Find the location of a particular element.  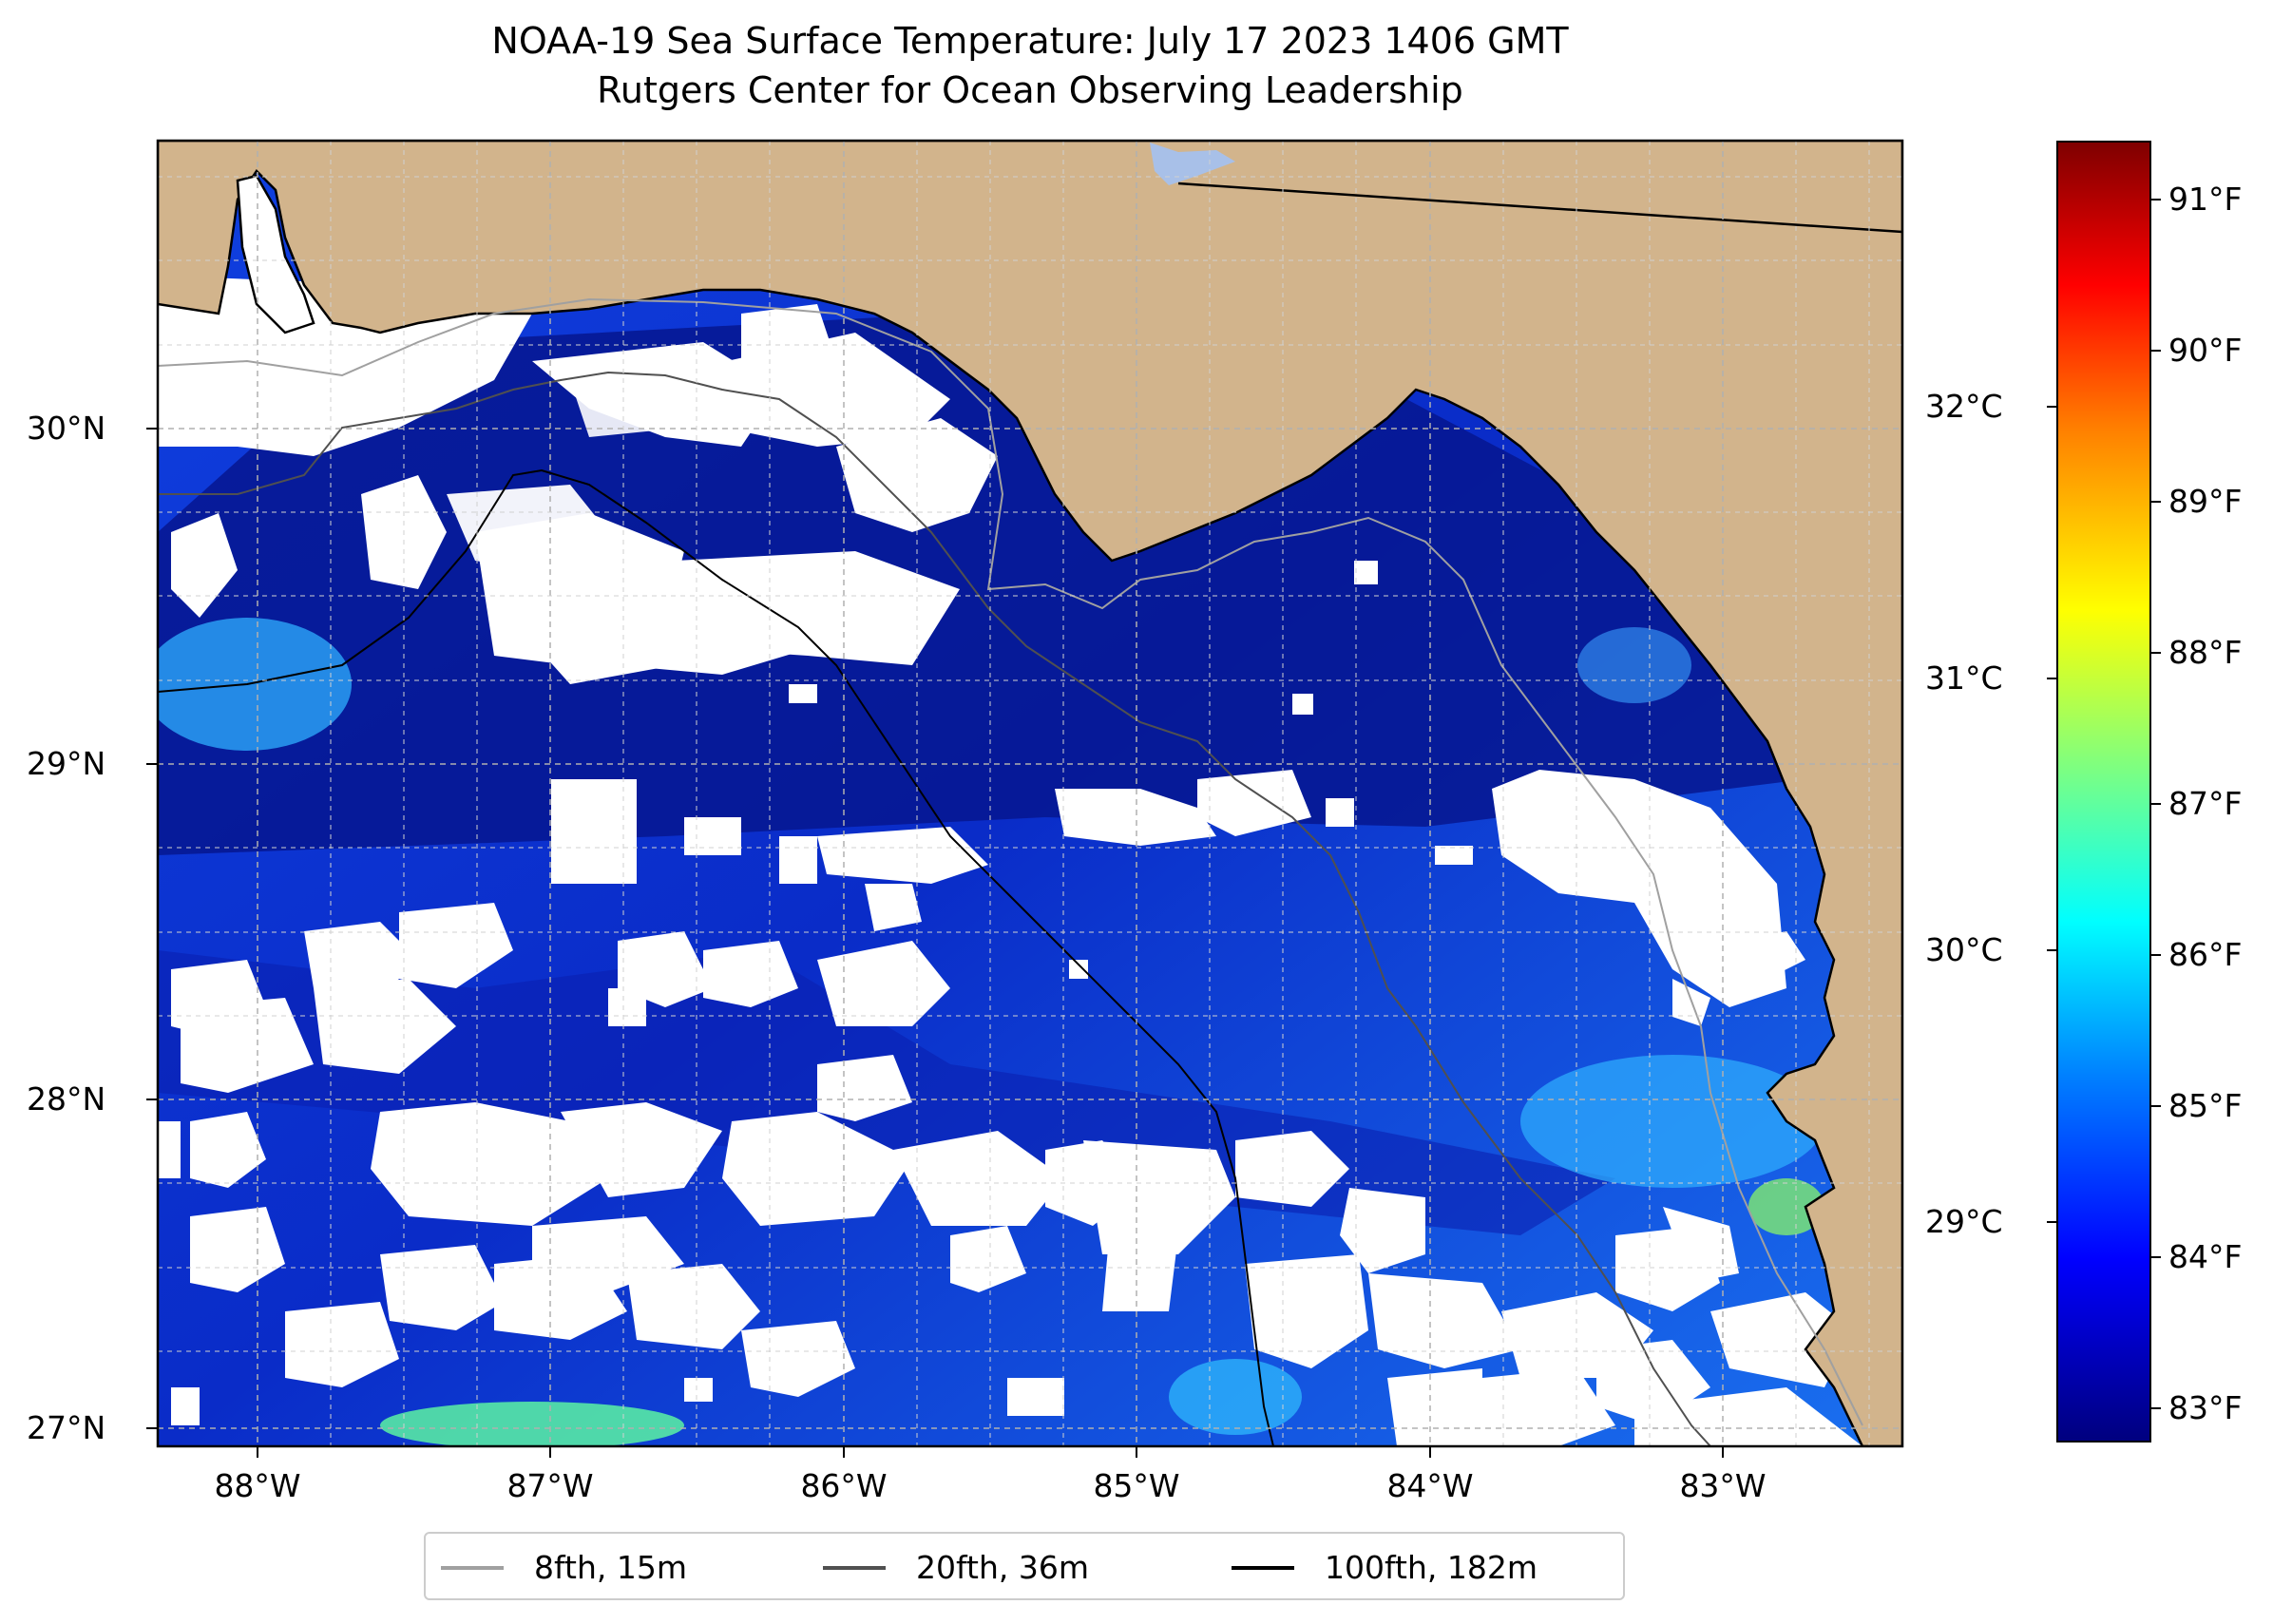

warm-patch-southwest is located at coordinates (532, 1424).